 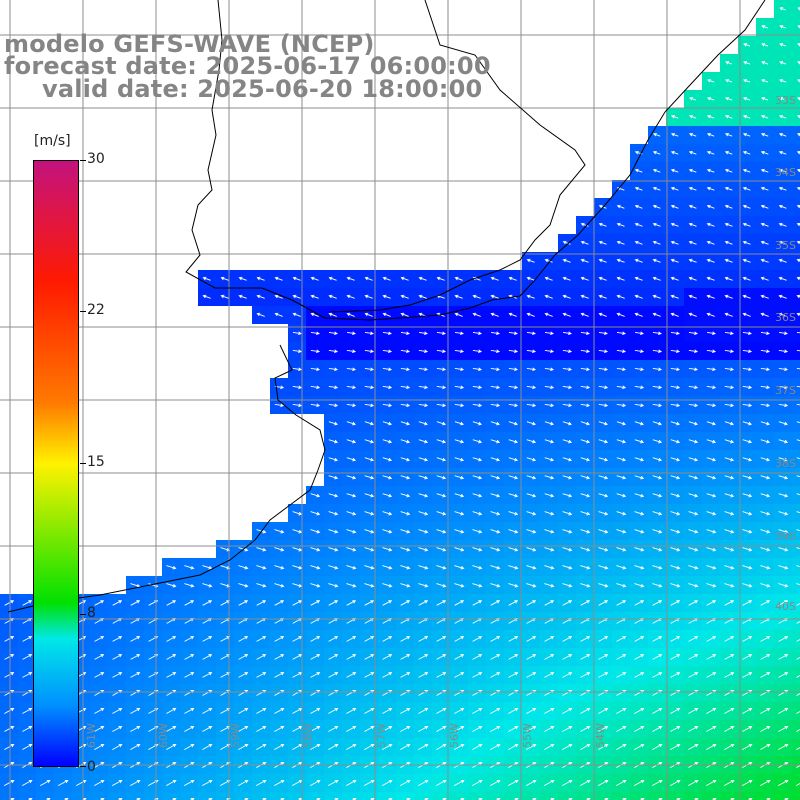 What do you see at coordinates (785, 390) in the screenshot?
I see `lat-label: 37S` at bounding box center [785, 390].